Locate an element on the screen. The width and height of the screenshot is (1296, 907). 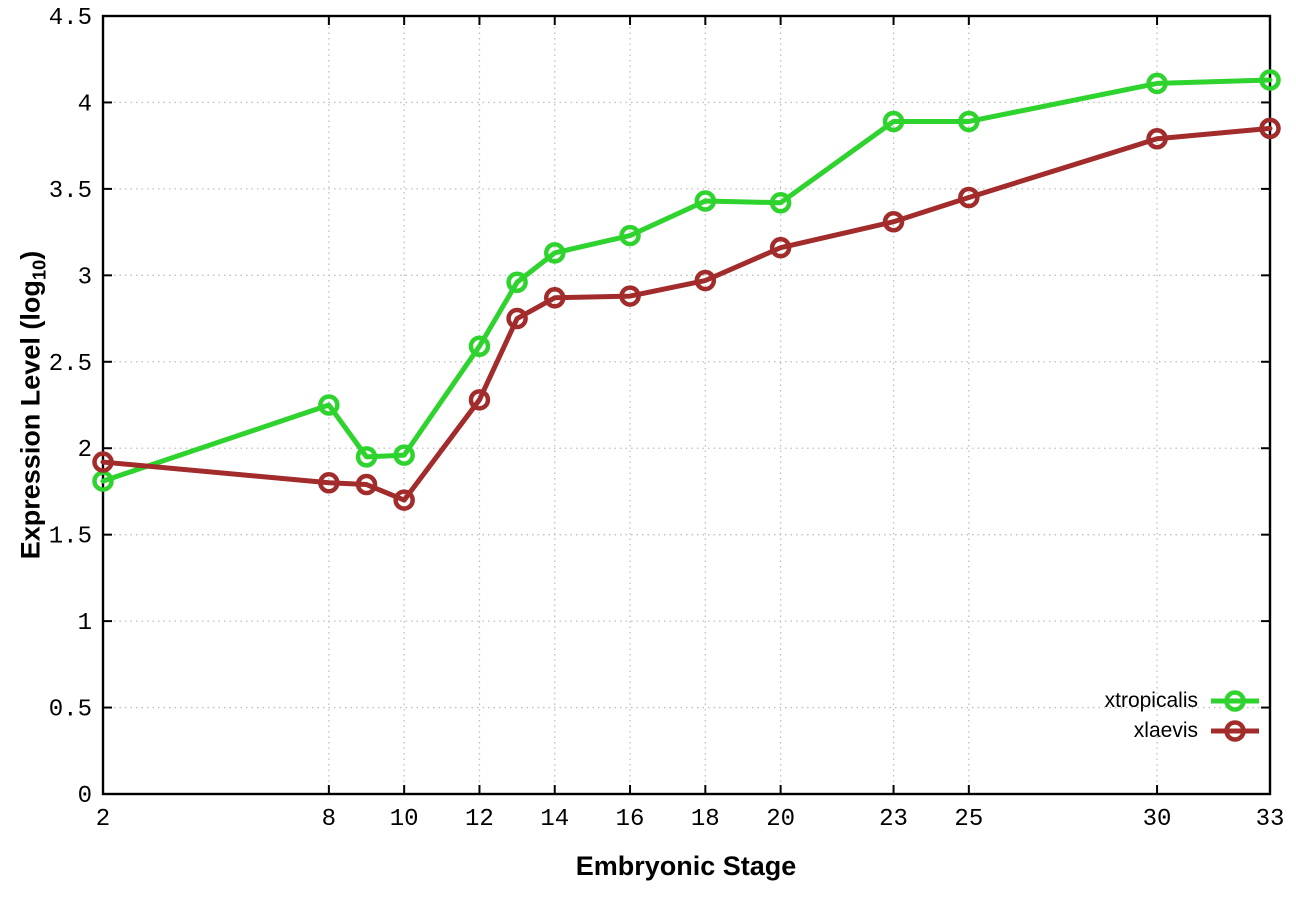
y-tick-label: 1 is located at coordinates (85, 623).